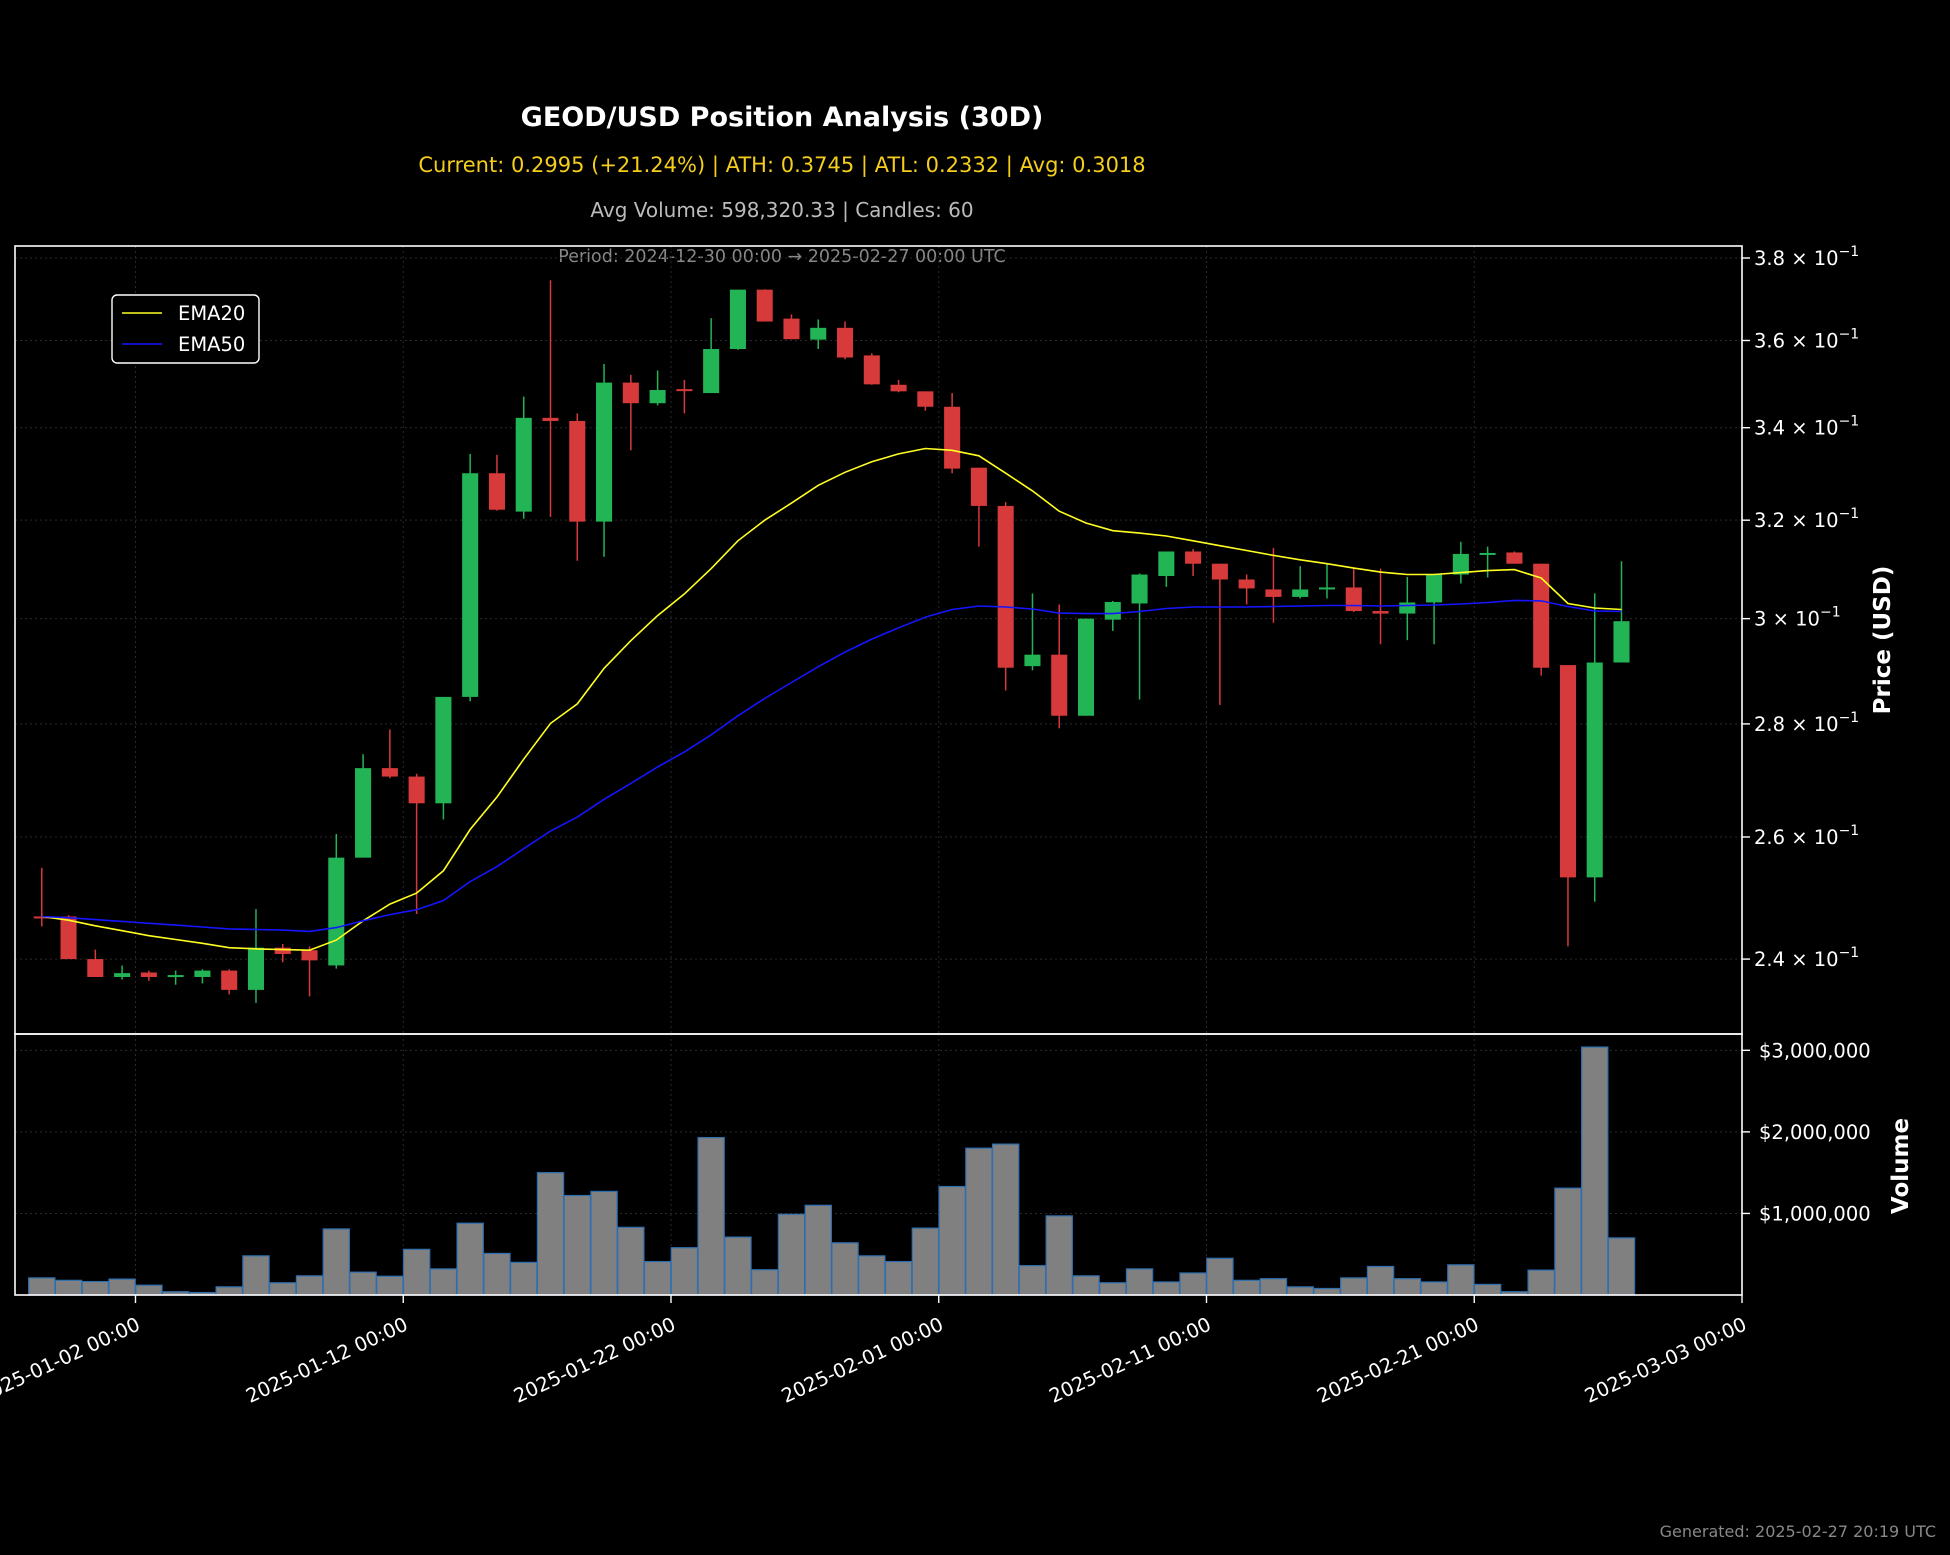 Image resolution: width=1950 pixels, height=1555 pixels. What do you see at coordinates (1665, 1360) in the screenshot?
I see `x-tick-label: 2025-03-03 00:00` at bounding box center [1665, 1360].